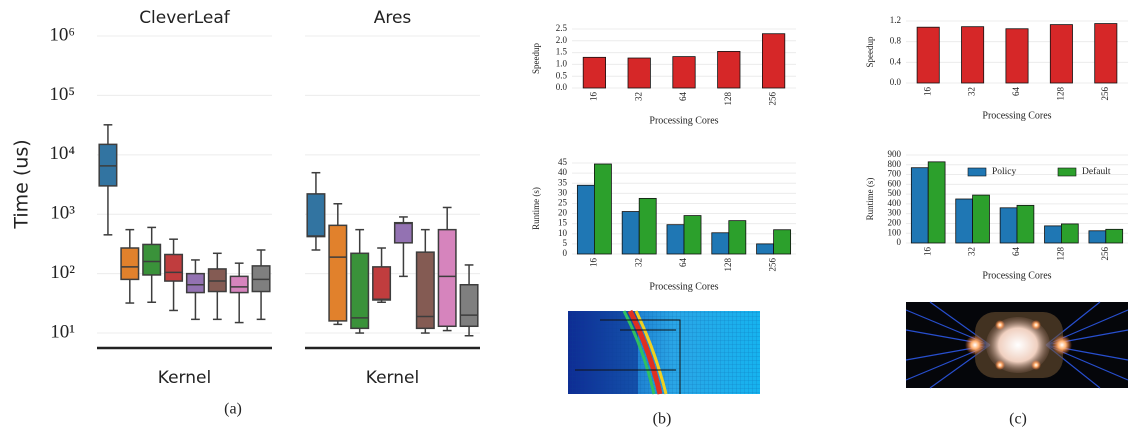 The width and height of the screenshot is (1139, 433). What do you see at coordinates (895, 193) in the screenshot?
I see `y-tick-label: 500` at bounding box center [895, 193].